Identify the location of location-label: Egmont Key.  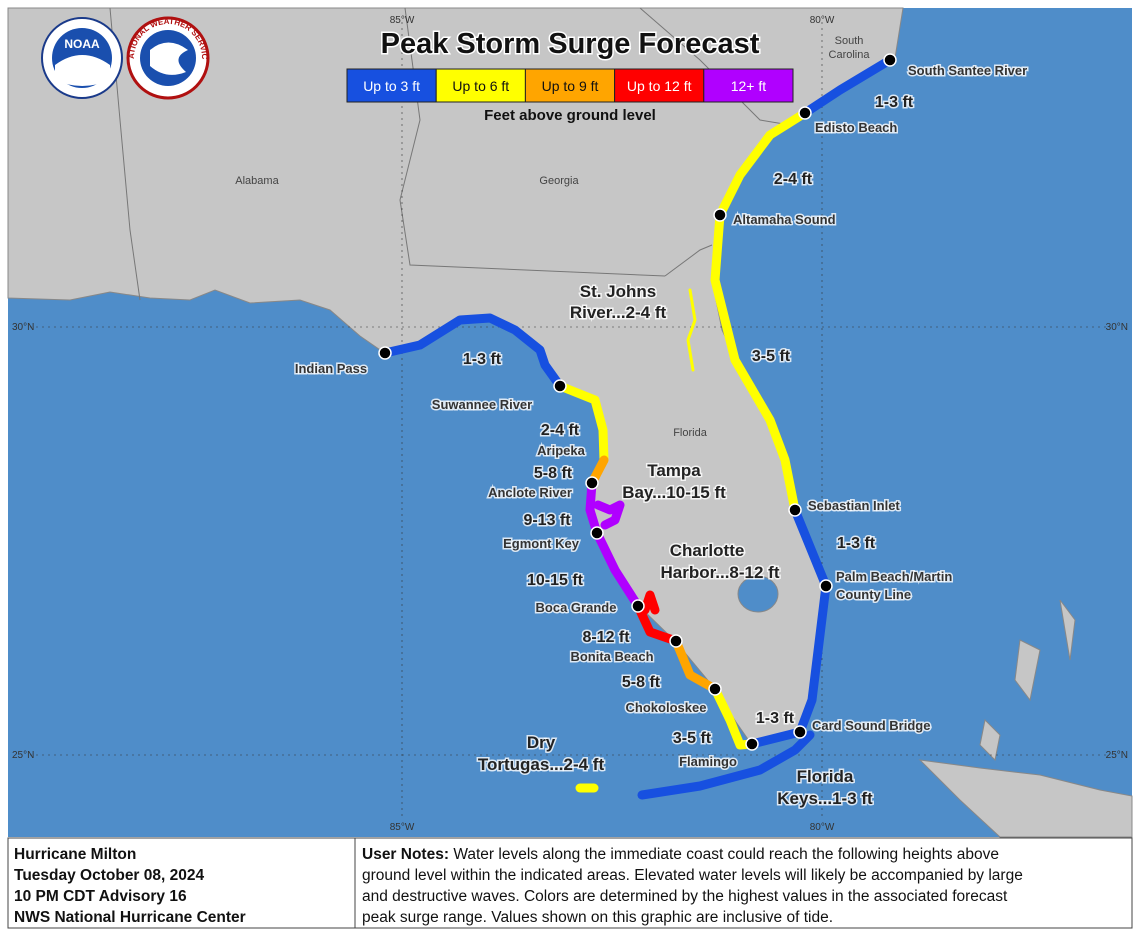
(541, 543).